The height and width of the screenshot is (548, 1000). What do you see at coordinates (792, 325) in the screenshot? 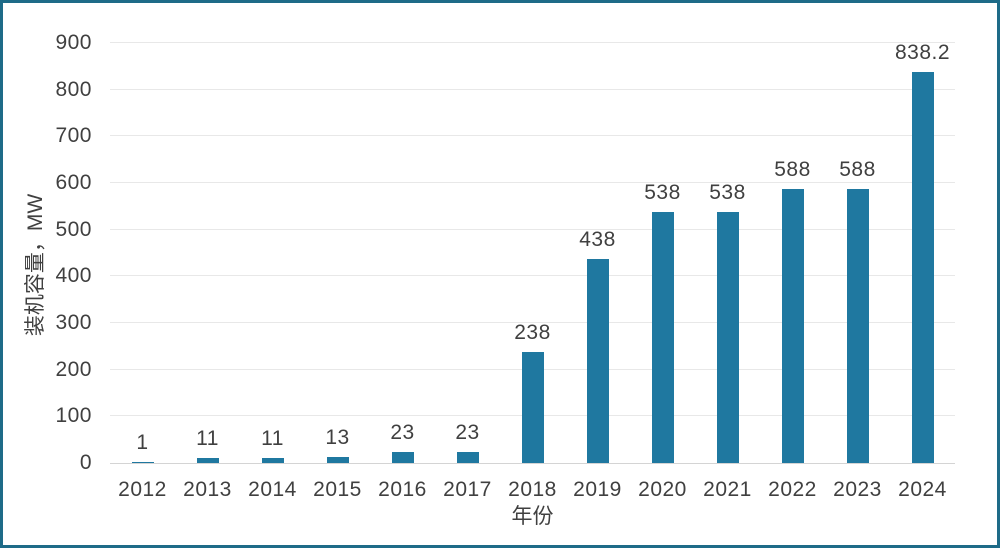
I see `bar-2022` at bounding box center [792, 325].